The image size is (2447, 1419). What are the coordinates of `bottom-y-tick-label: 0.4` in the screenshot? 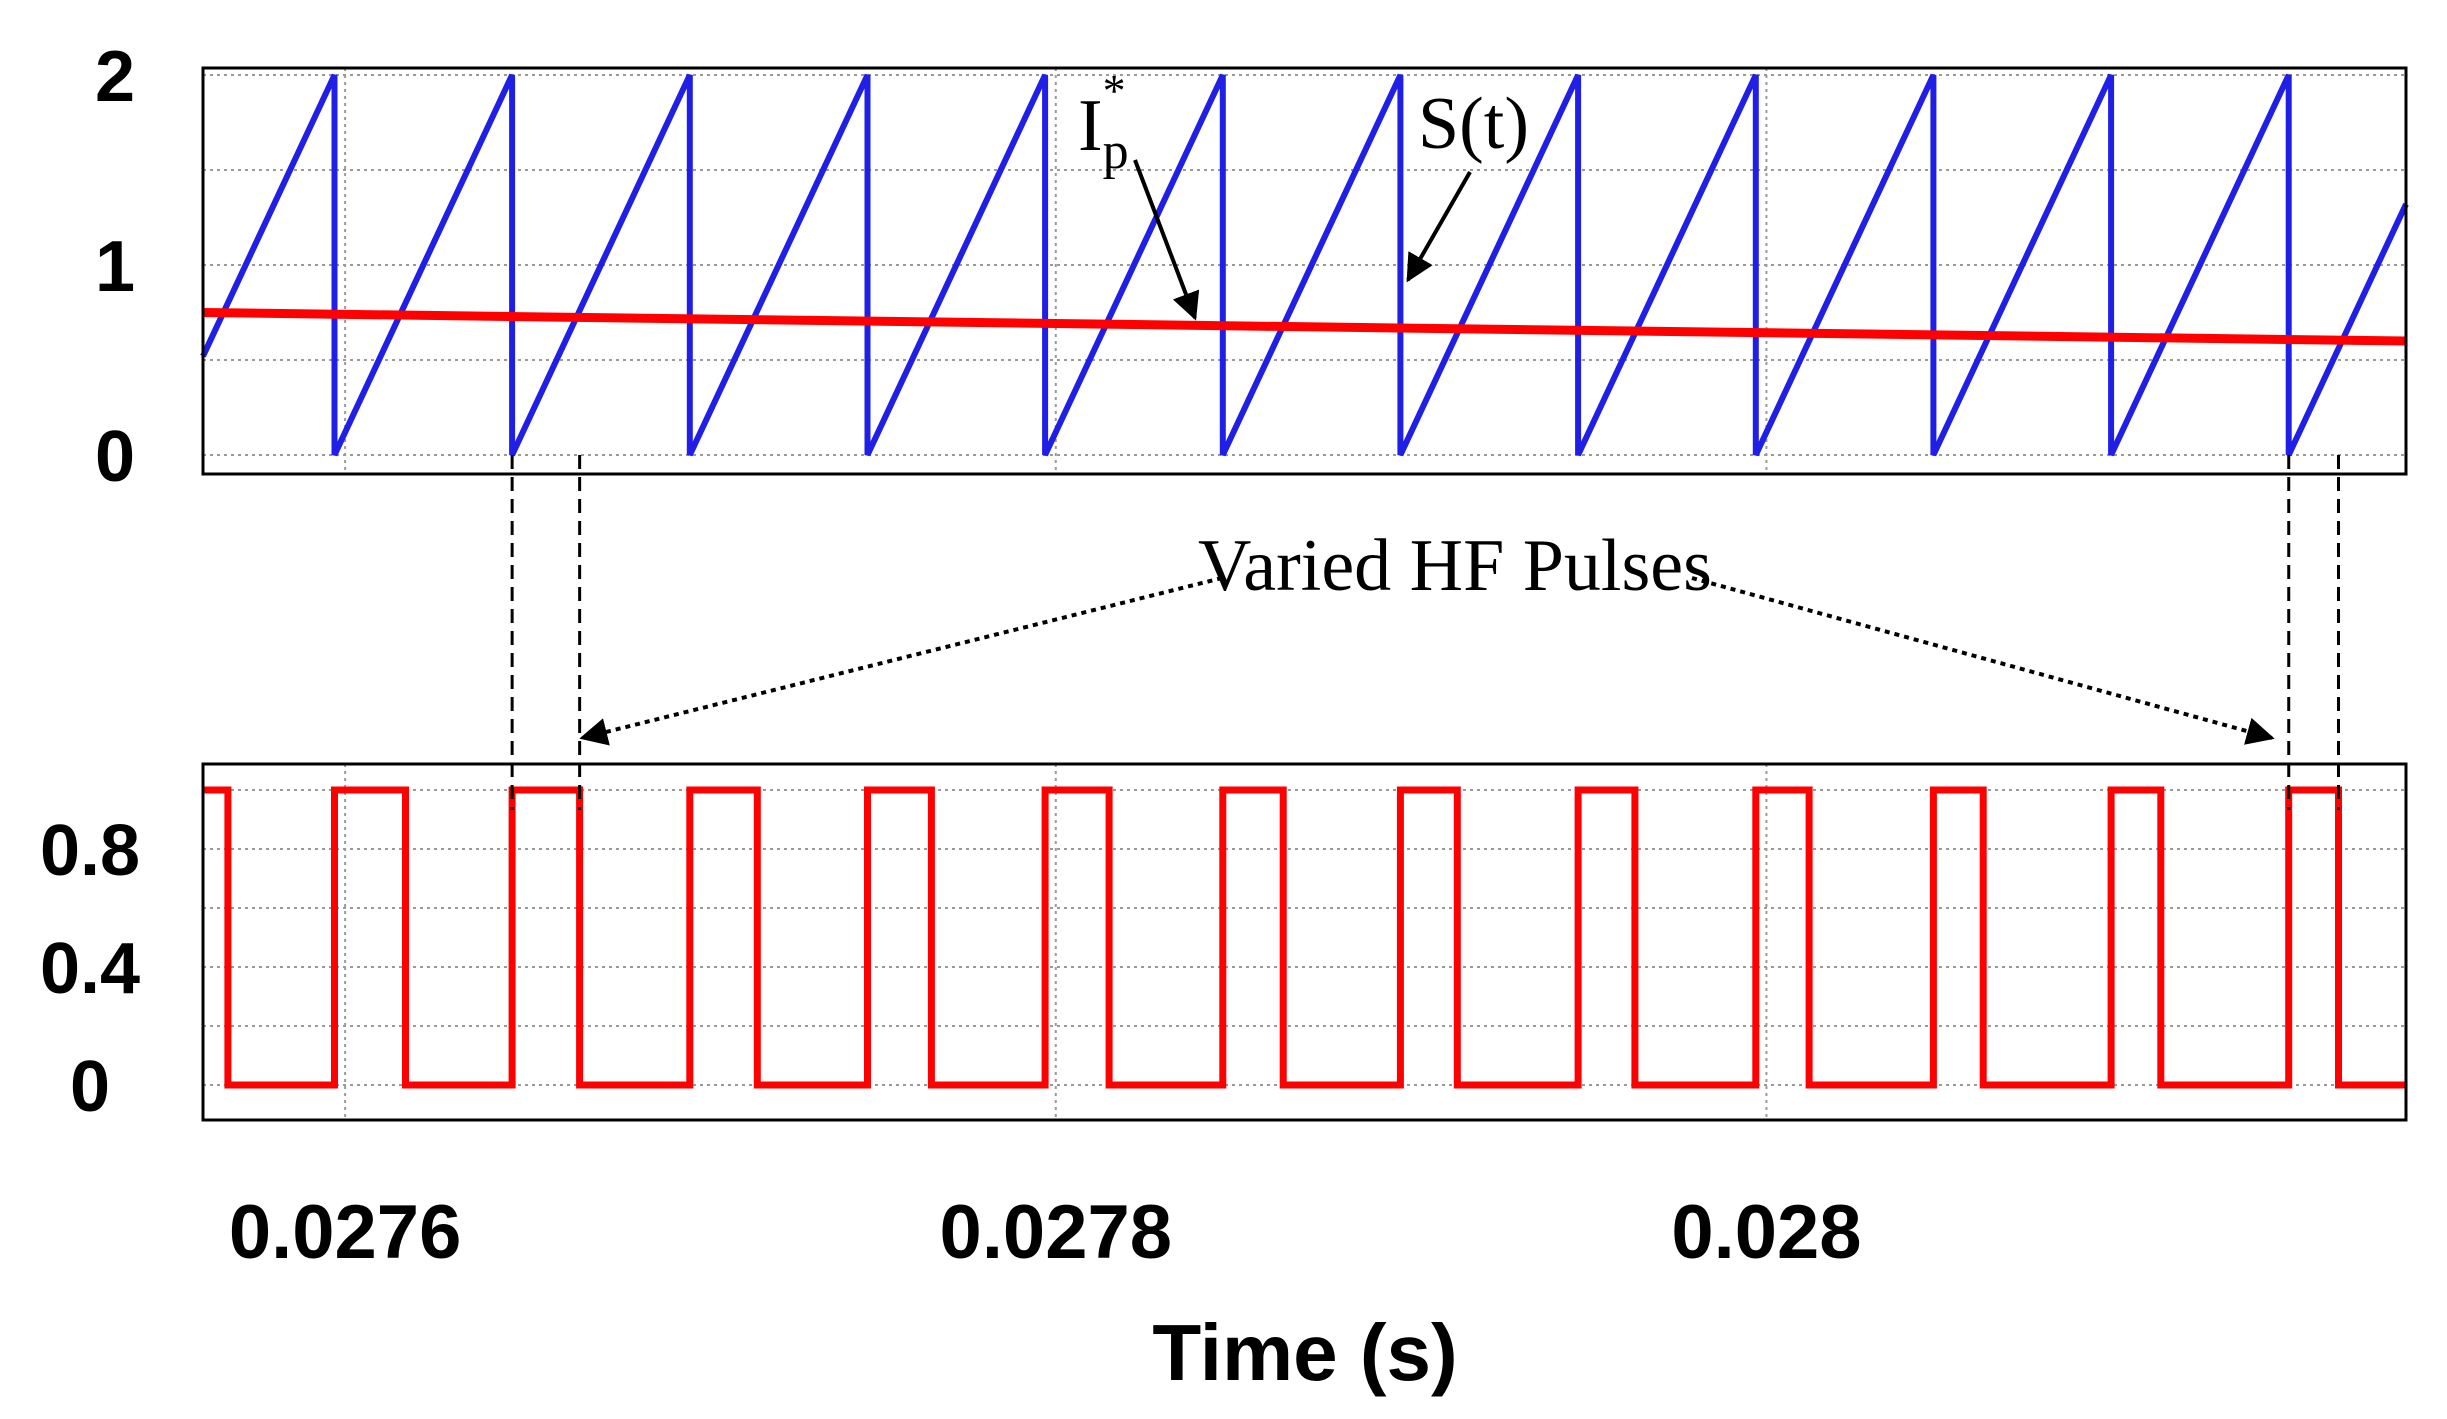 It's located at (90, 969).